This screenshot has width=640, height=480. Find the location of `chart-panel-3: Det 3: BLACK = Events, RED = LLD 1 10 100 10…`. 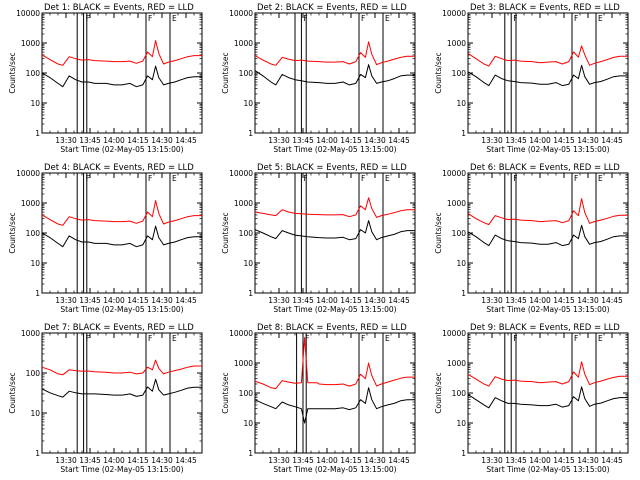

chart-panel-3: Det 3: BLACK = Events, RED = LLD 1 10 100 10… is located at coordinates (531, 78).